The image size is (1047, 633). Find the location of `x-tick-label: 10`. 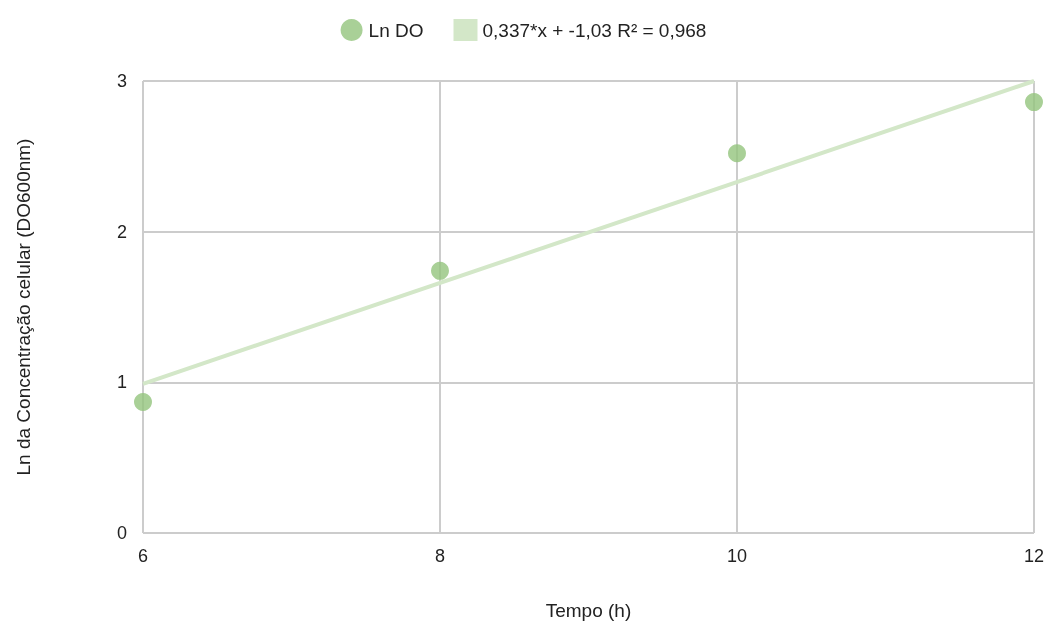

x-tick-label: 10 is located at coordinates (737, 556).